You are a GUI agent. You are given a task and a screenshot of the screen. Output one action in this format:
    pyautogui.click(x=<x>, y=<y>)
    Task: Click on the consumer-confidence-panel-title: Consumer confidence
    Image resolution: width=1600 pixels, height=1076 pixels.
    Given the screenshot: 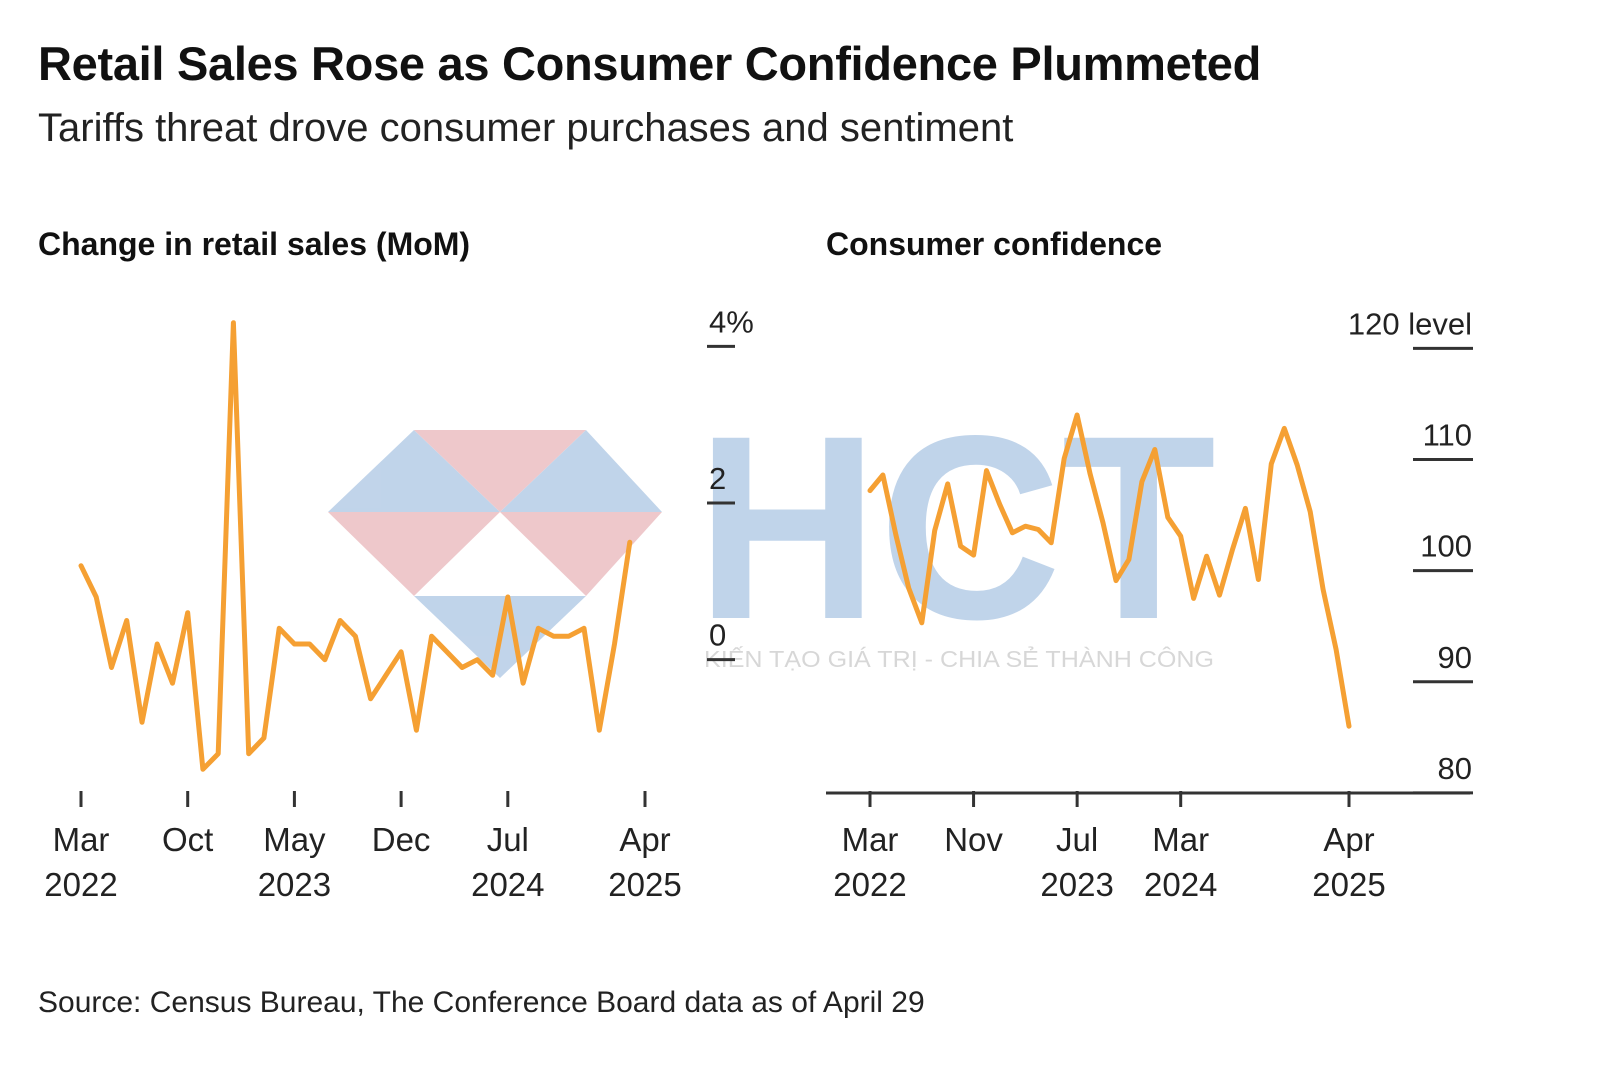 What is the action you would take?
    pyautogui.click(x=994, y=244)
    